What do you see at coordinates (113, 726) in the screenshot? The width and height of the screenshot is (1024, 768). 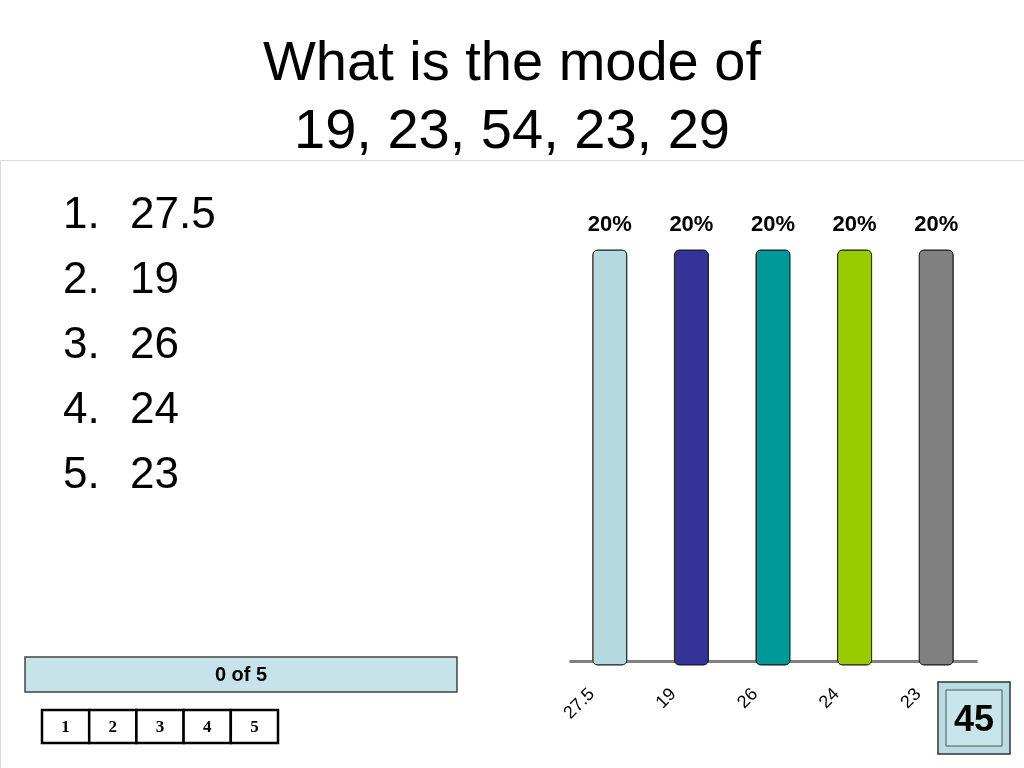 I see `text: 2` at bounding box center [113, 726].